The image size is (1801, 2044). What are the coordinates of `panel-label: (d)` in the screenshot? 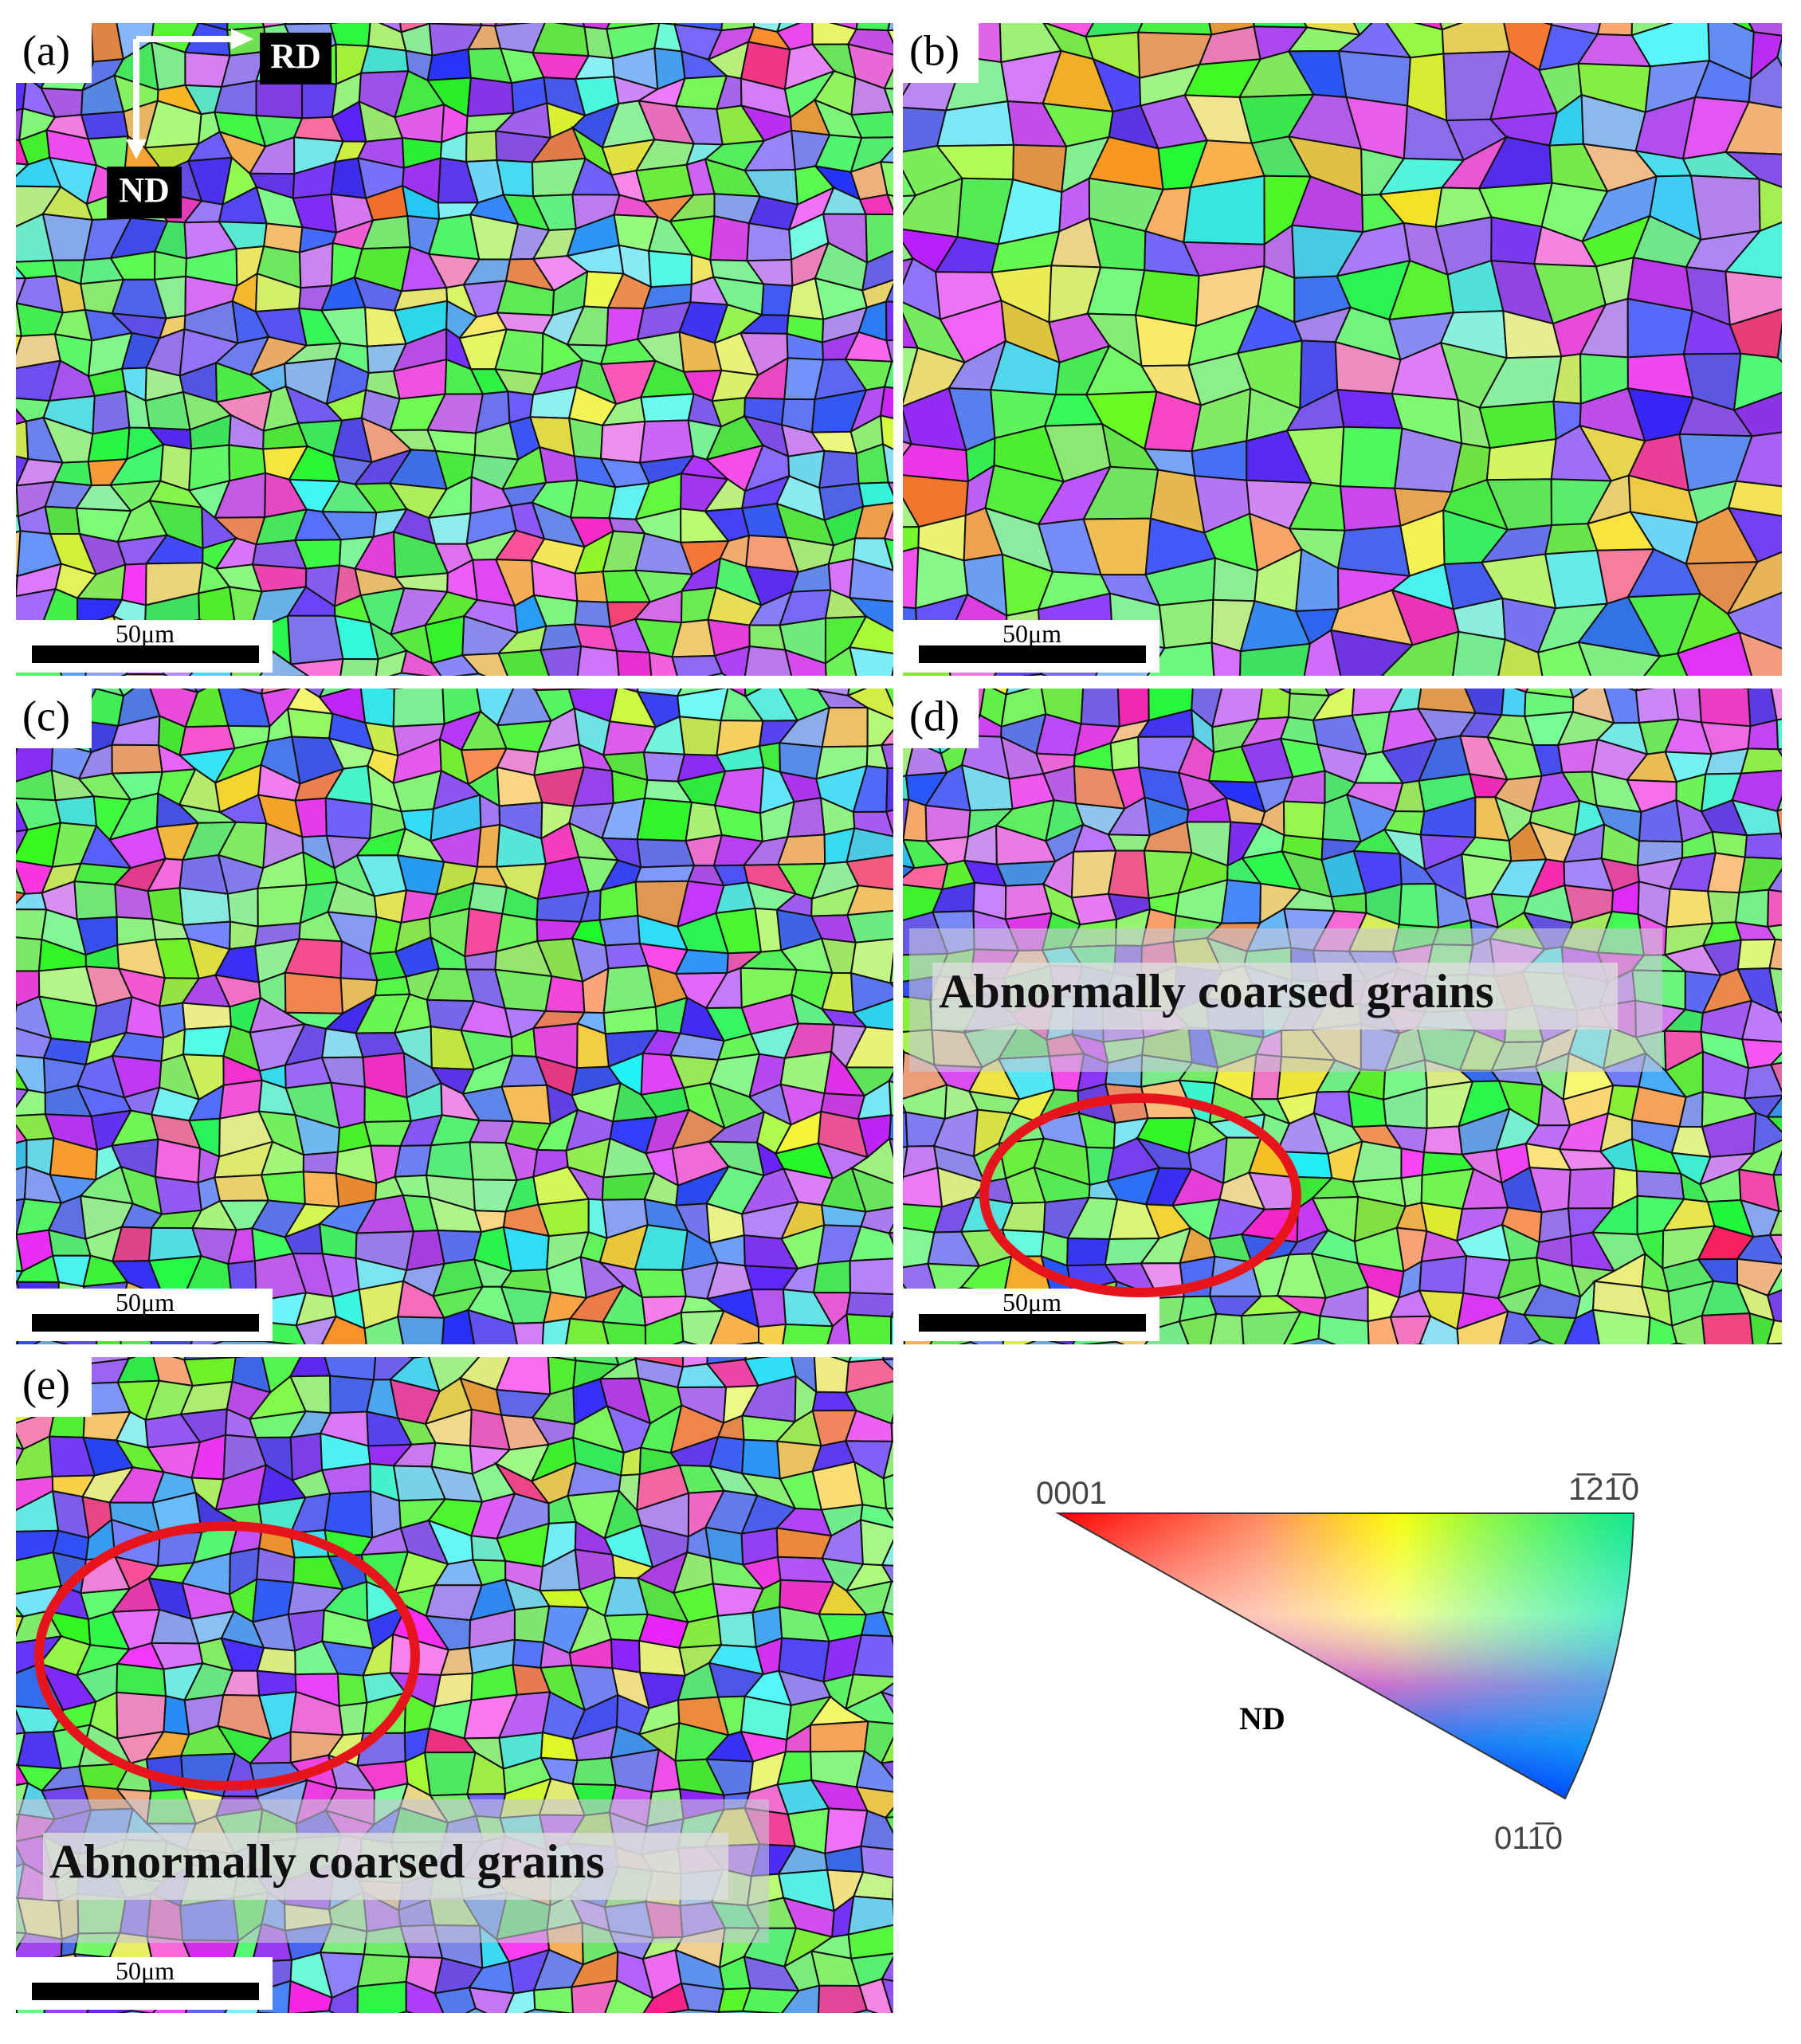 It's located at (934, 716).